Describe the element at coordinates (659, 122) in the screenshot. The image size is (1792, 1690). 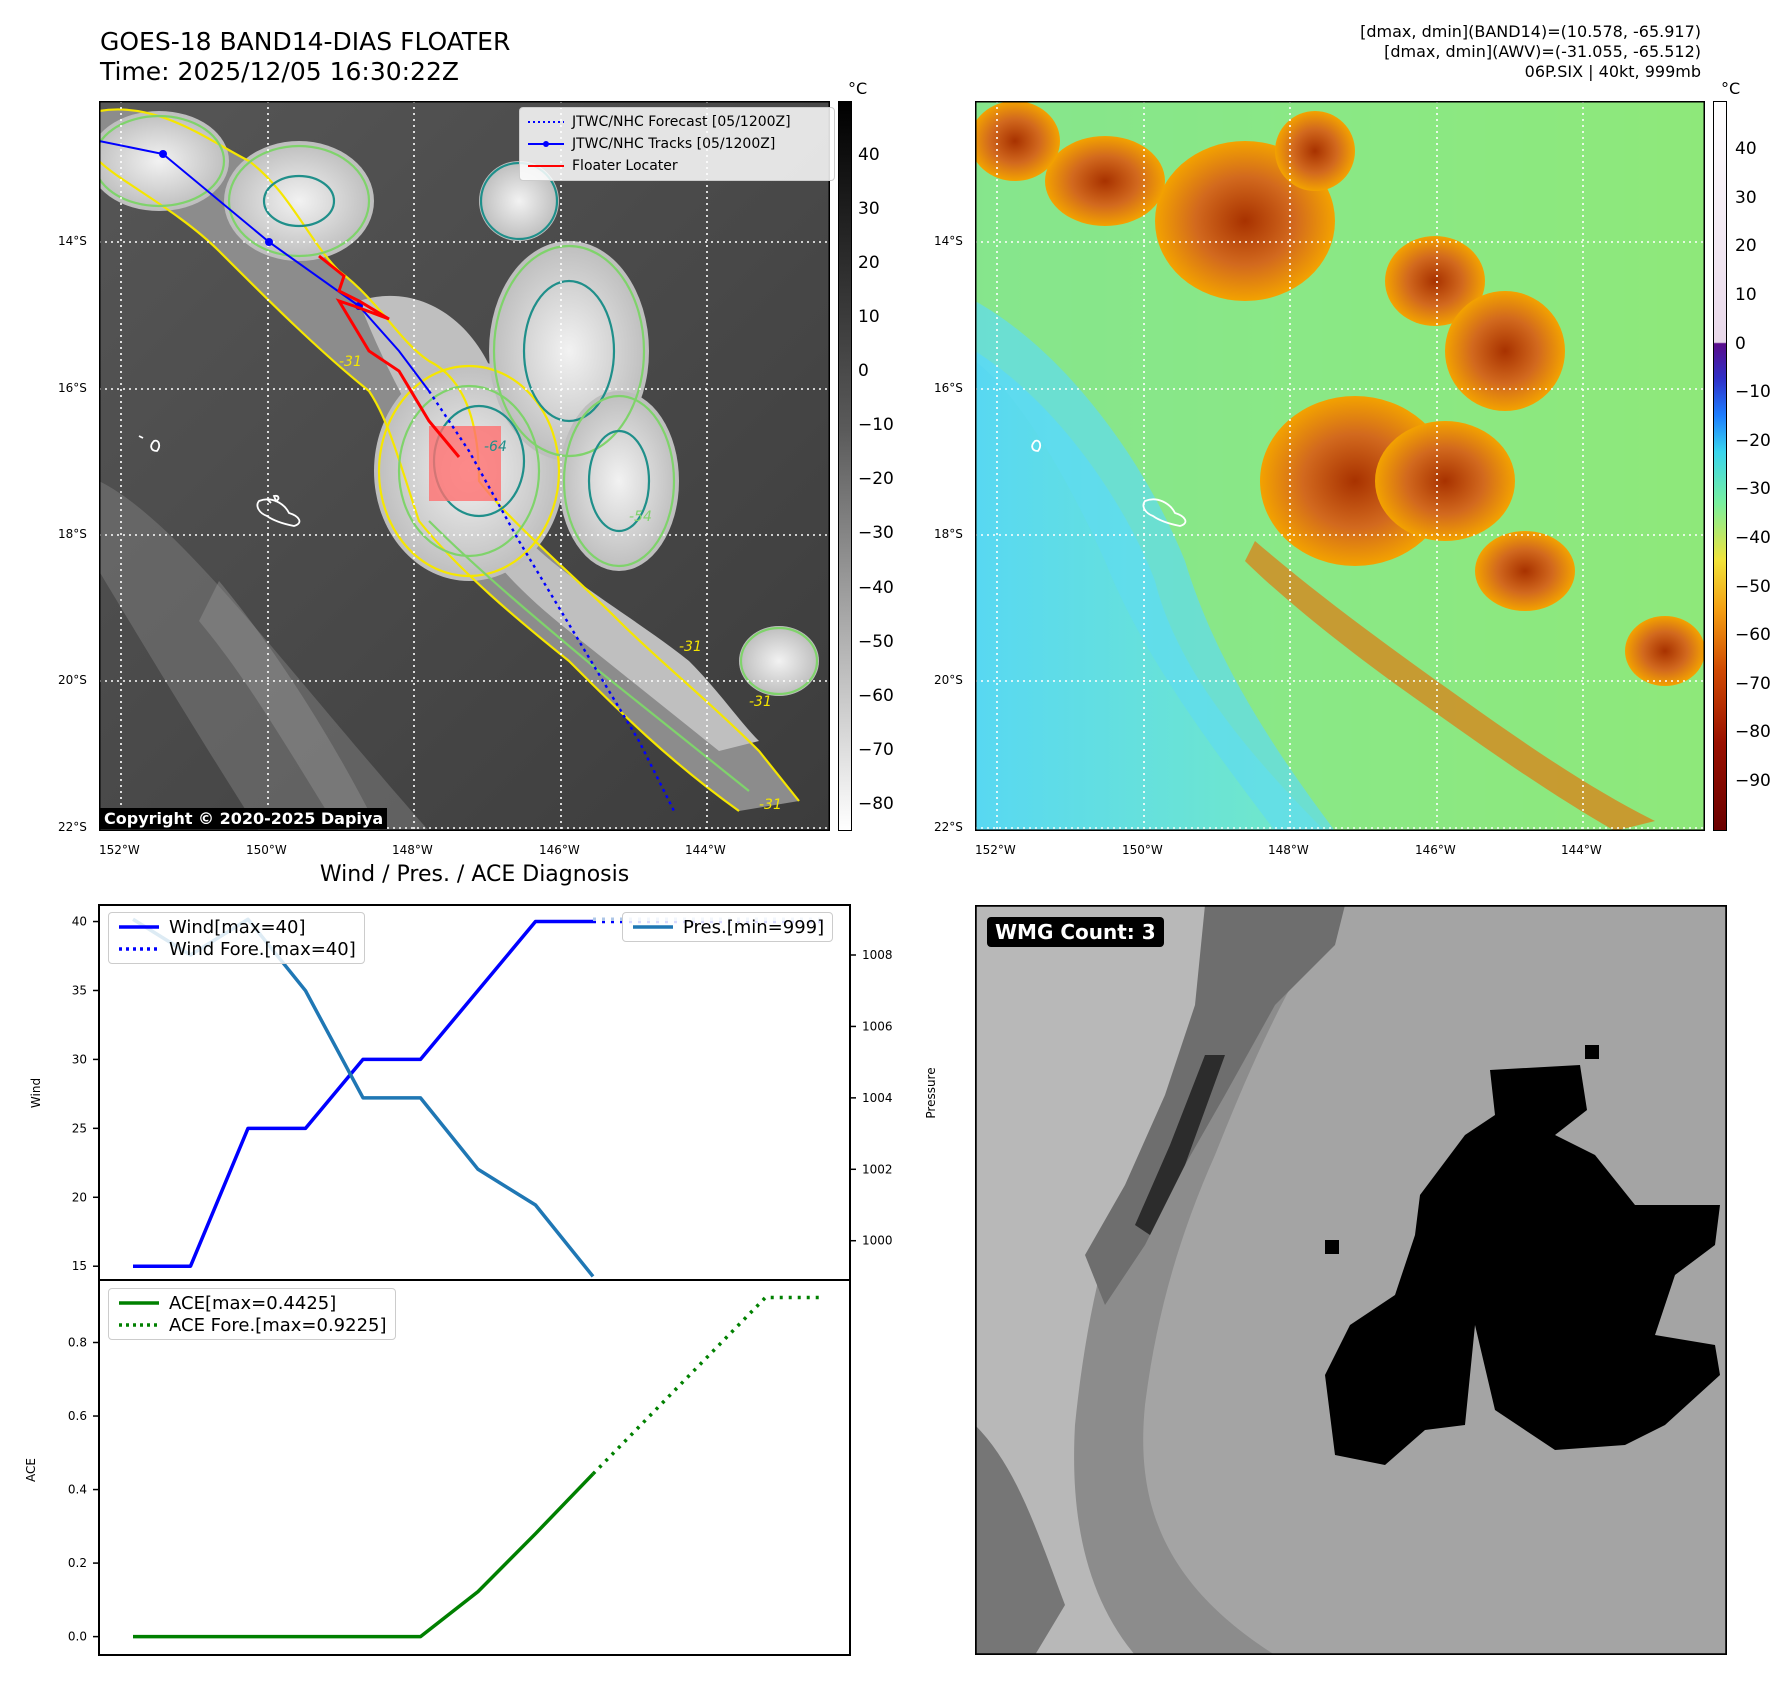
I see `legend-forecast: JTWC/NHC Forecast [05/1200Z]` at that location.